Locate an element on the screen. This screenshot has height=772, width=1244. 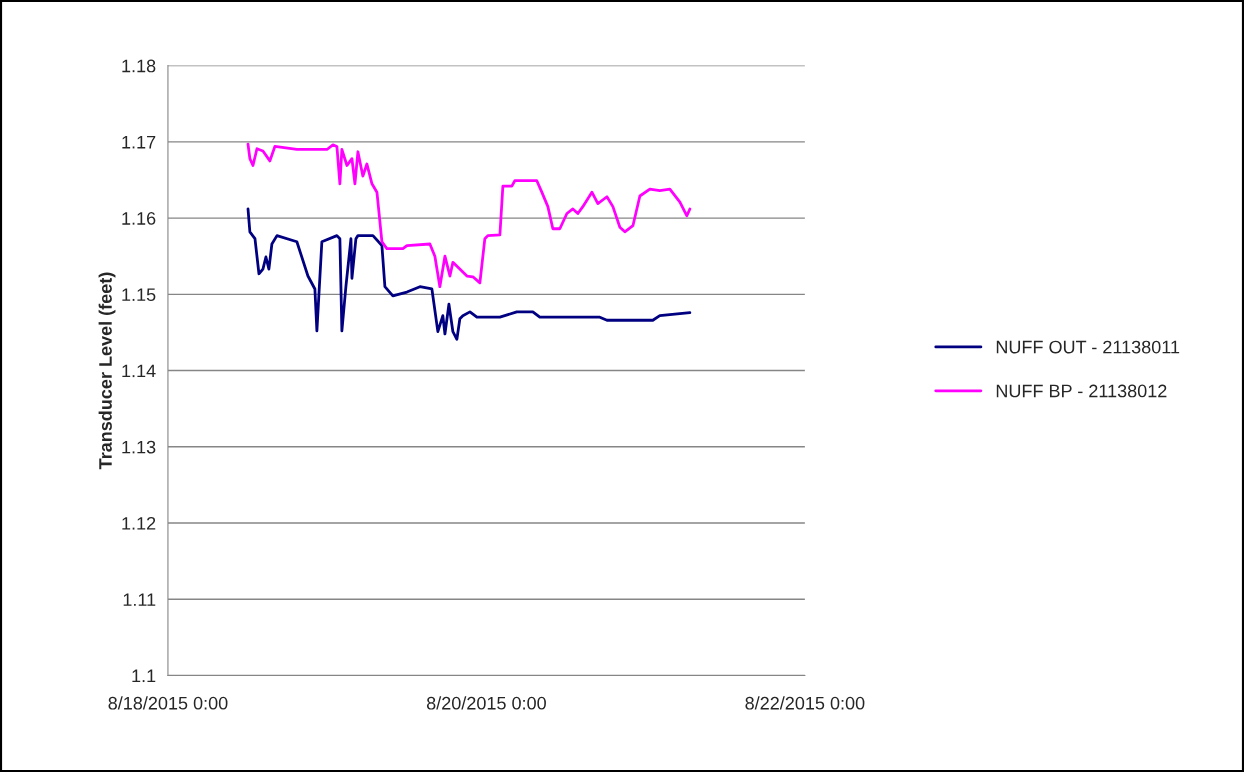
y-tick-label: 1.11 is located at coordinates (139, 599).